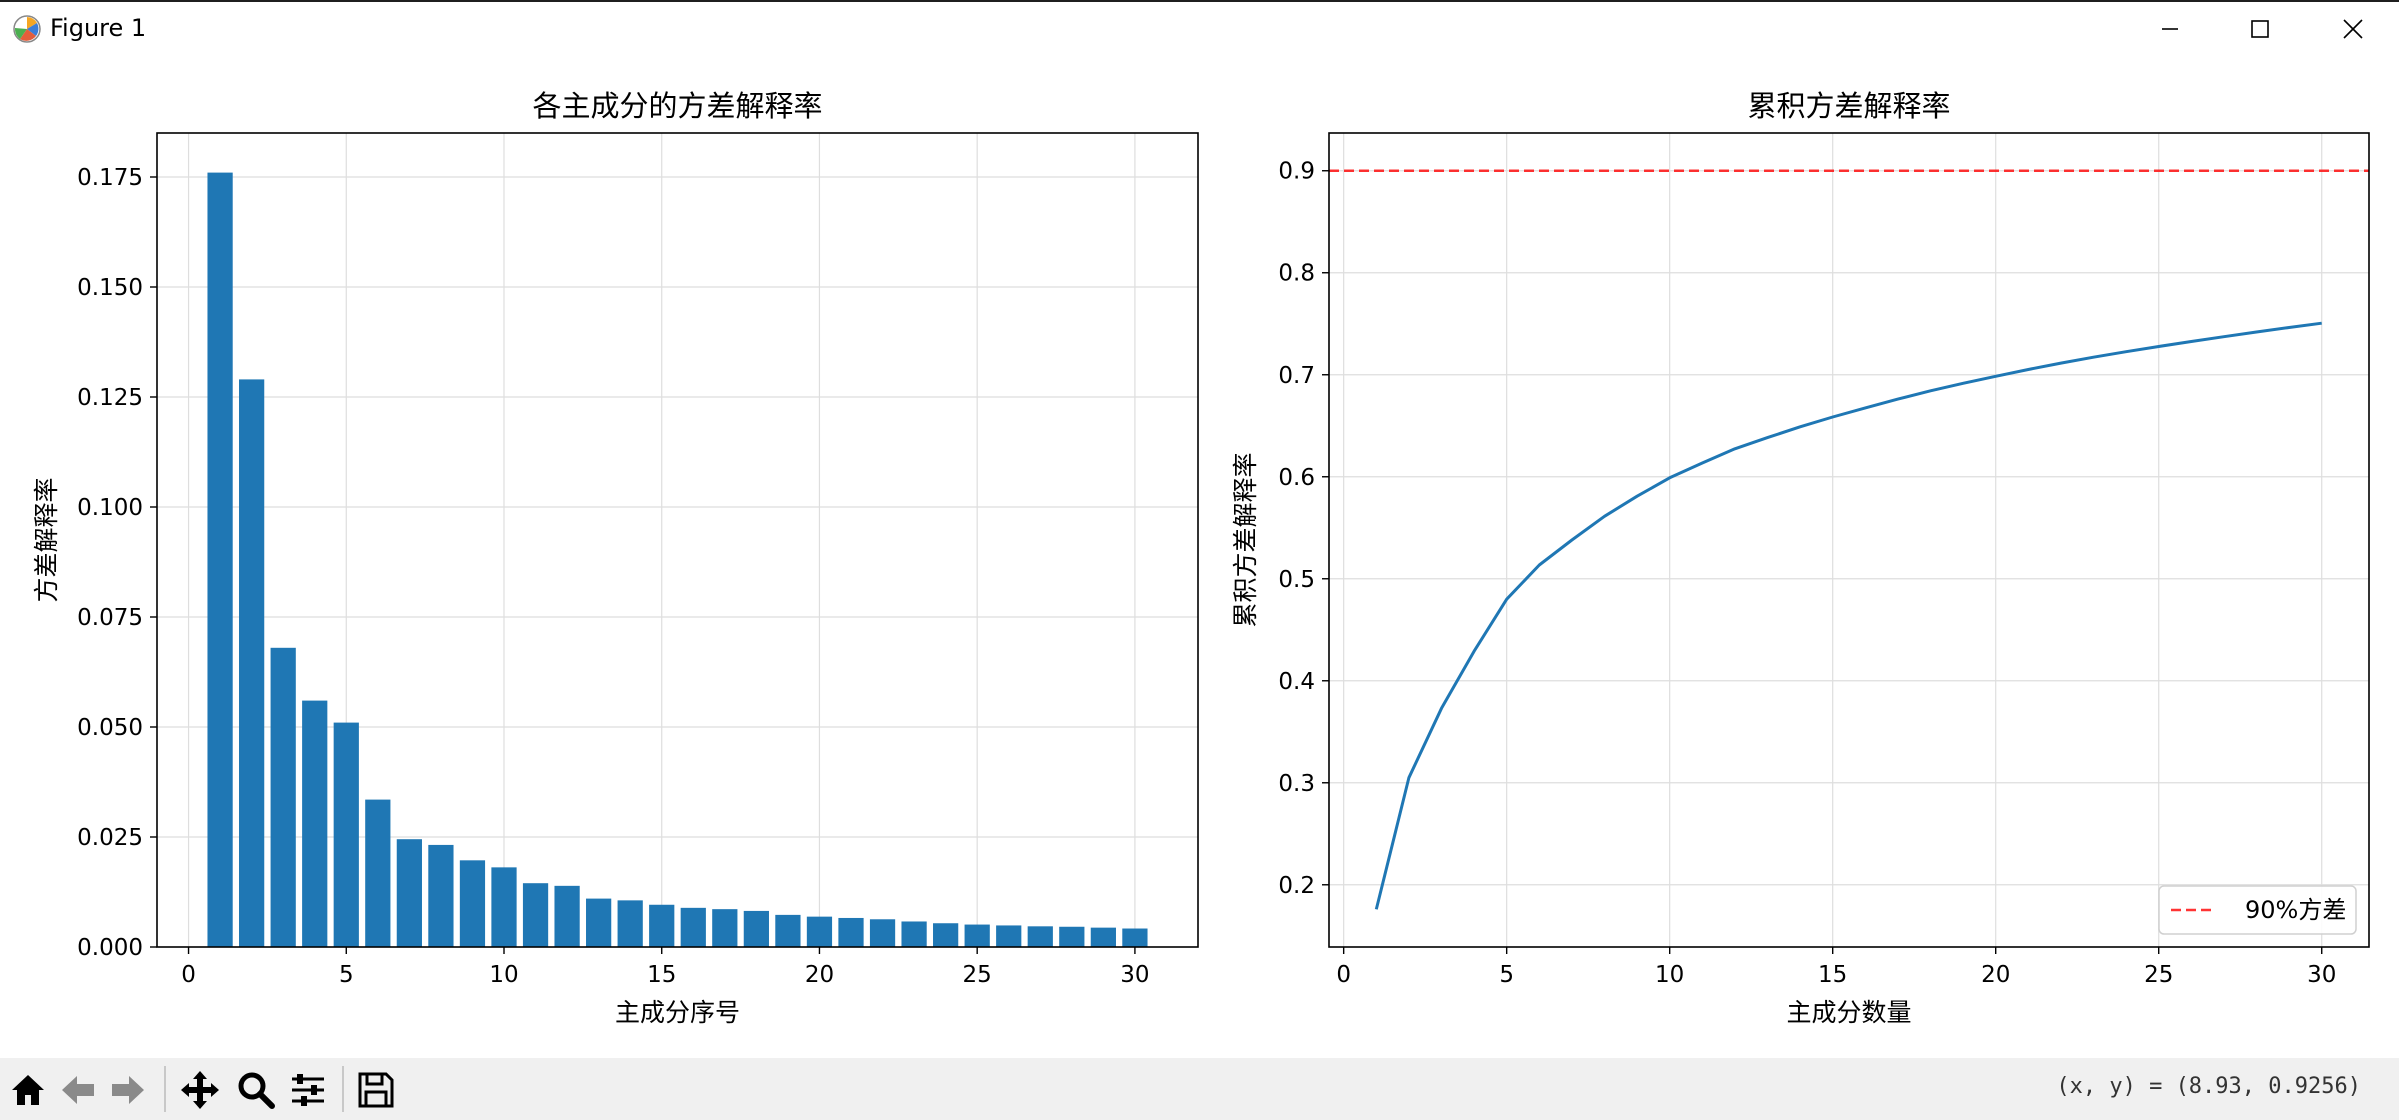  I want to click on minimize-icon, so click(2170, 29).